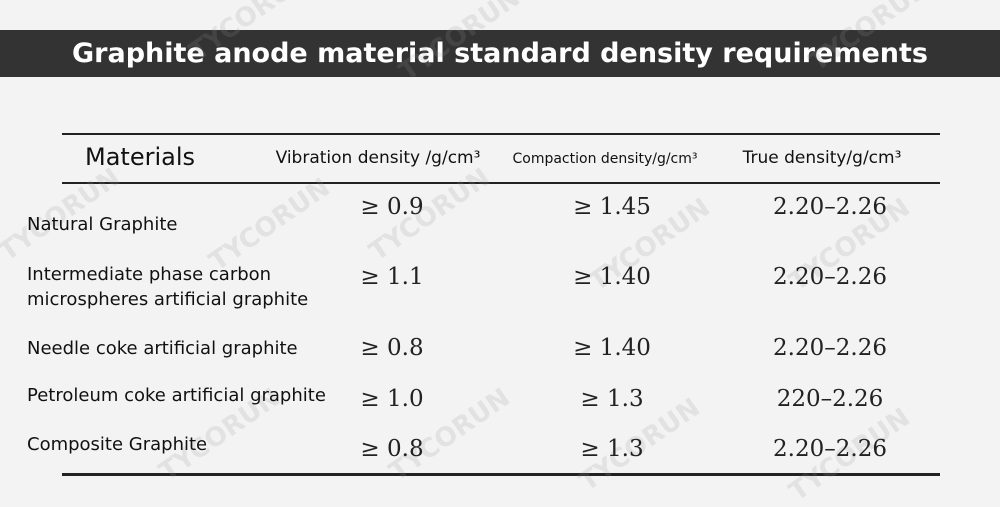 The image size is (1000, 507). What do you see at coordinates (501, 134) in the screenshot?
I see `table-top-rule` at bounding box center [501, 134].